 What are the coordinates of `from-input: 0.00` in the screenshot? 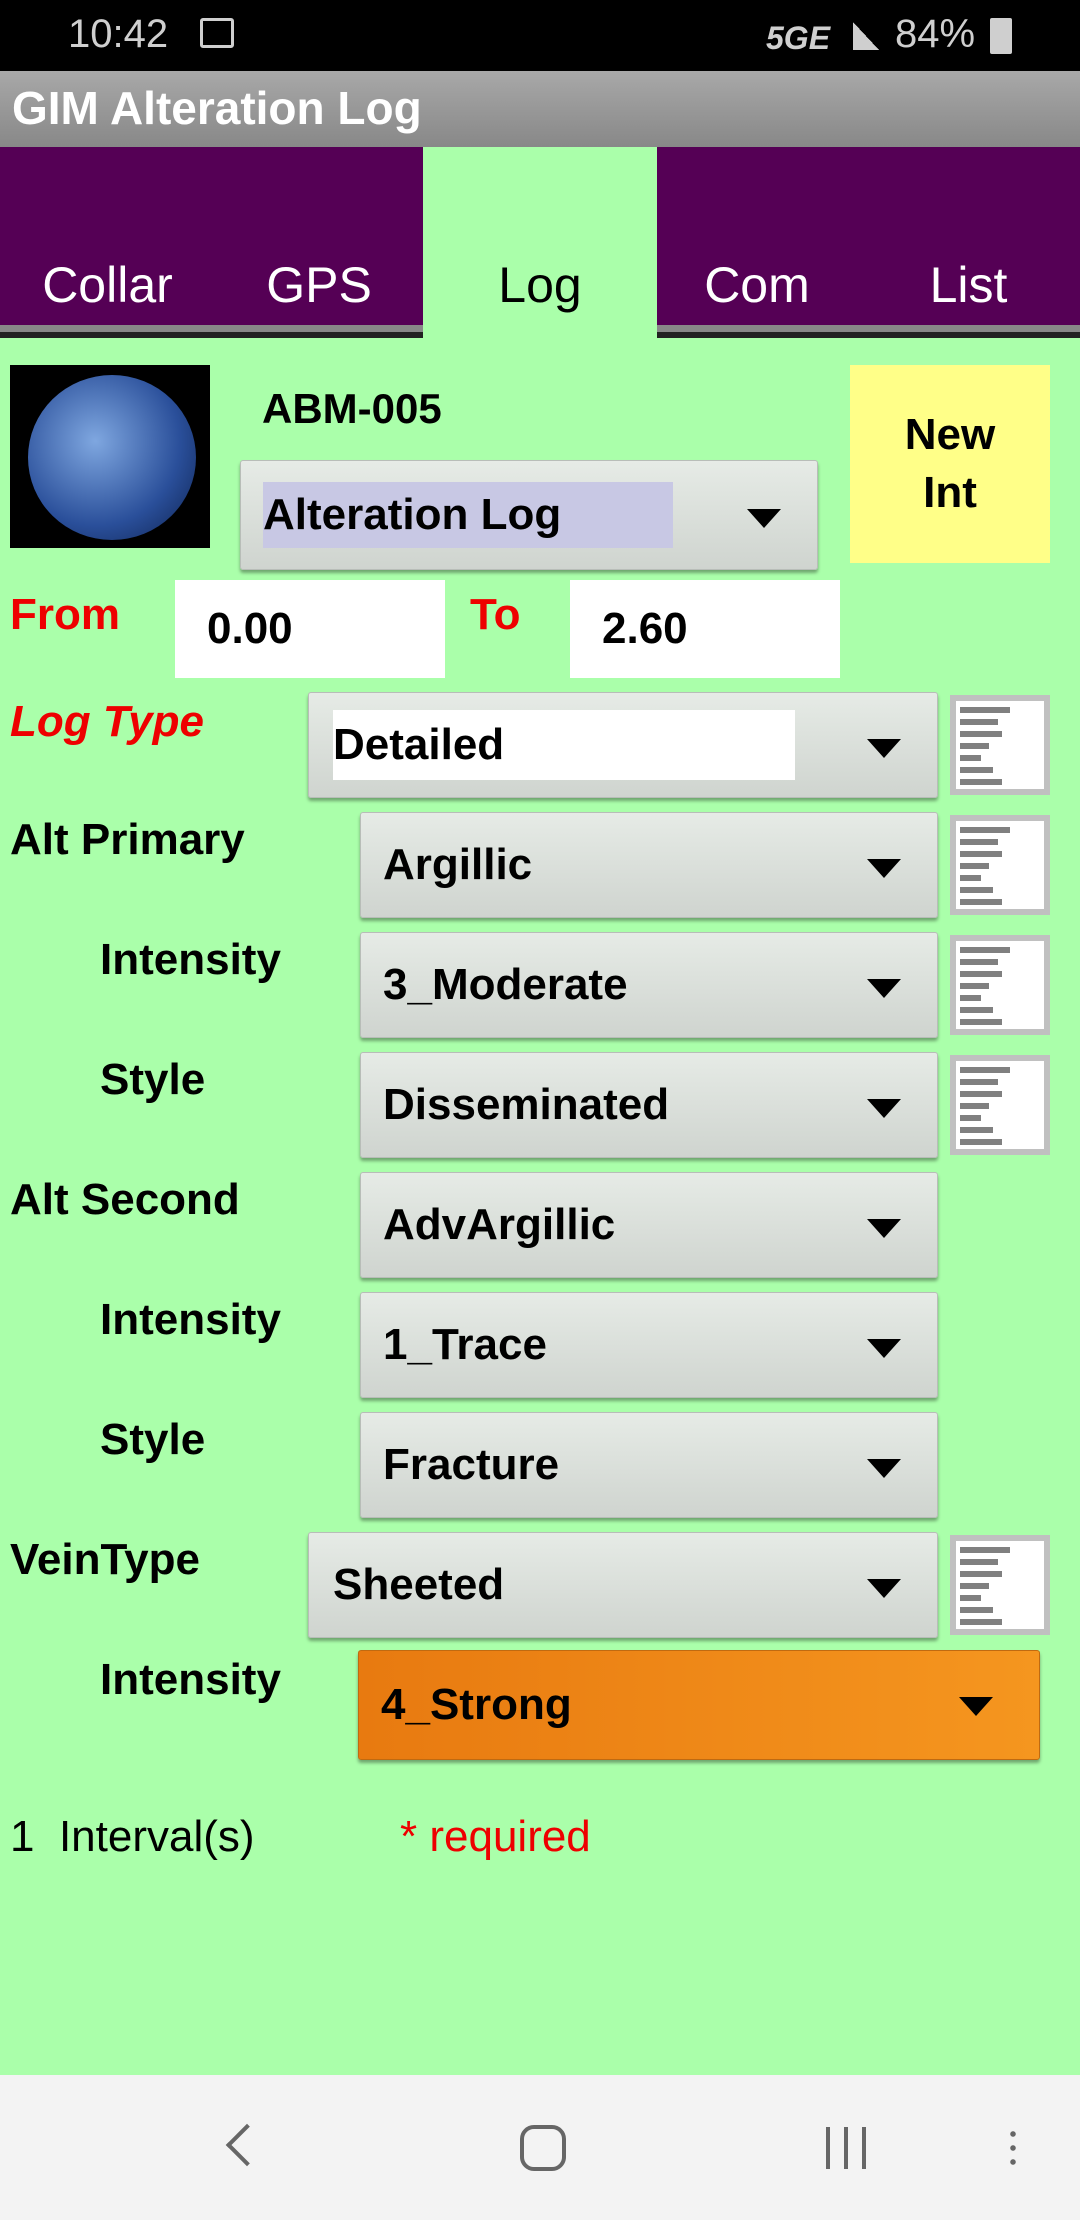 It's located at (310, 629).